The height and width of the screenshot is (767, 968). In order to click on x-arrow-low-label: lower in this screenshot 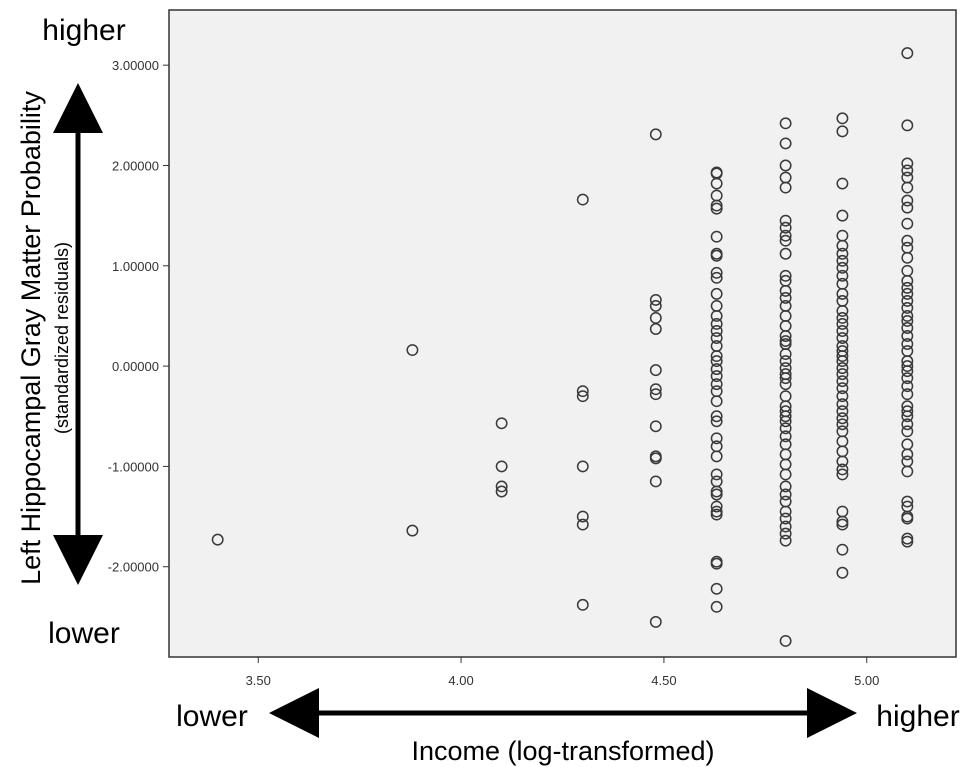, I will do `click(212, 716)`.